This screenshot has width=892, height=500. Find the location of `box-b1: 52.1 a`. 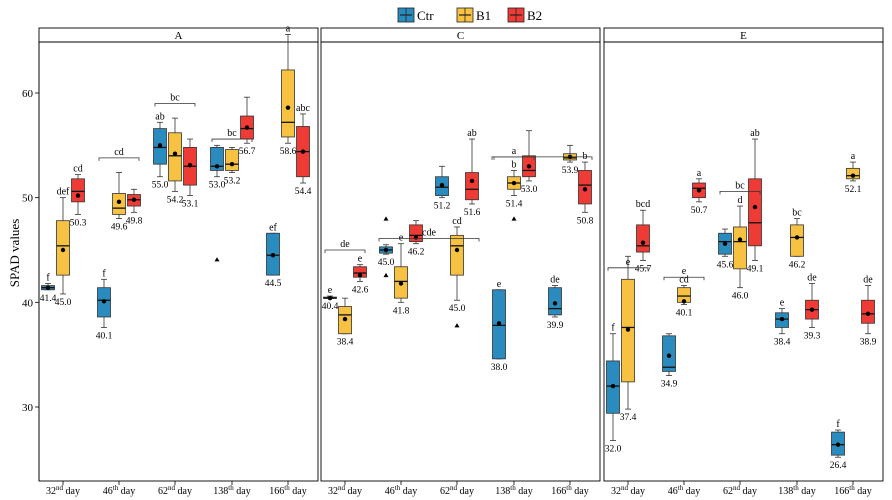

box-b1: 52.1 a is located at coordinates (853, 173).